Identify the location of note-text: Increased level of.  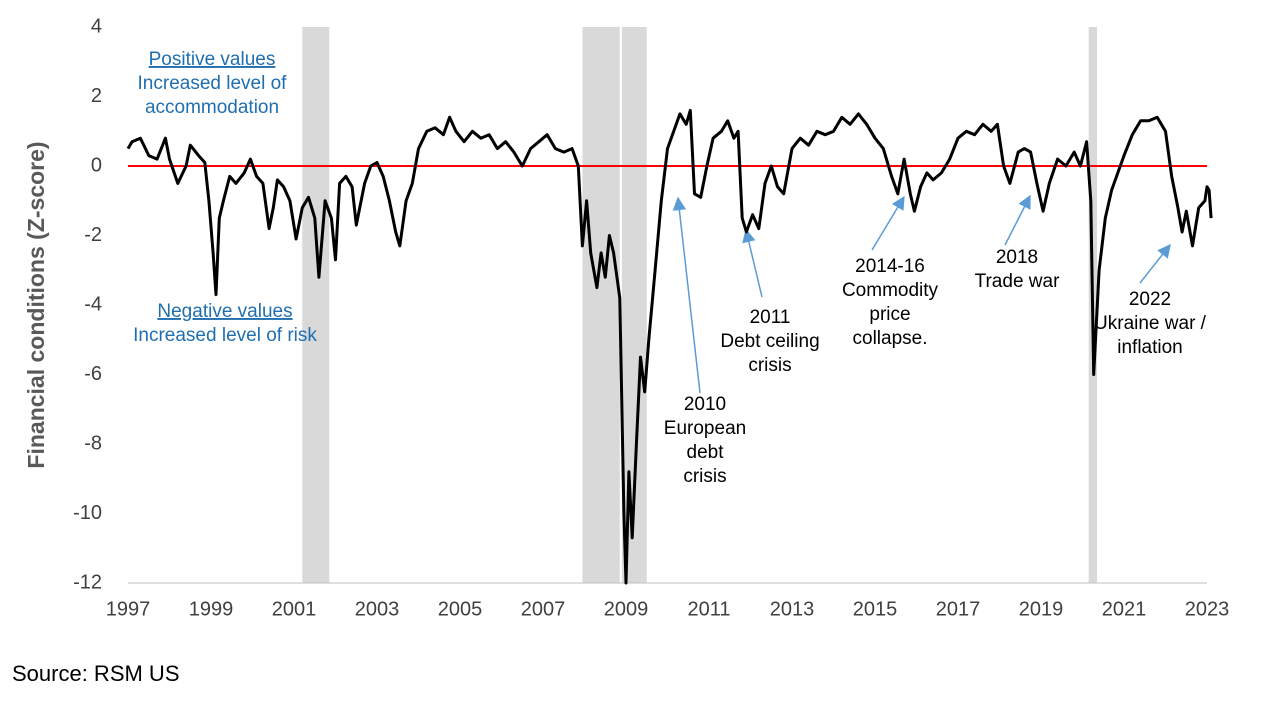
(213, 83).